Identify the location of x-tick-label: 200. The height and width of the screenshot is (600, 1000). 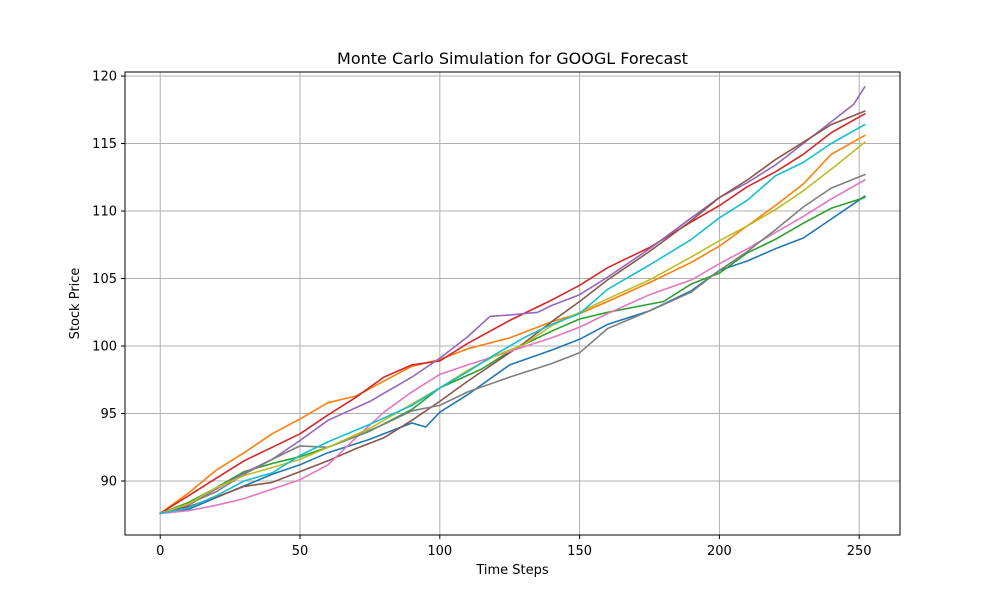
(719, 551).